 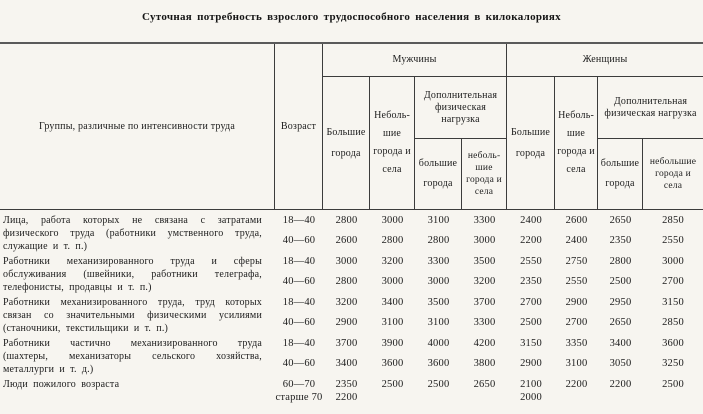 I want to click on header-women-big-cities: Большие города, so click(x=531, y=143).